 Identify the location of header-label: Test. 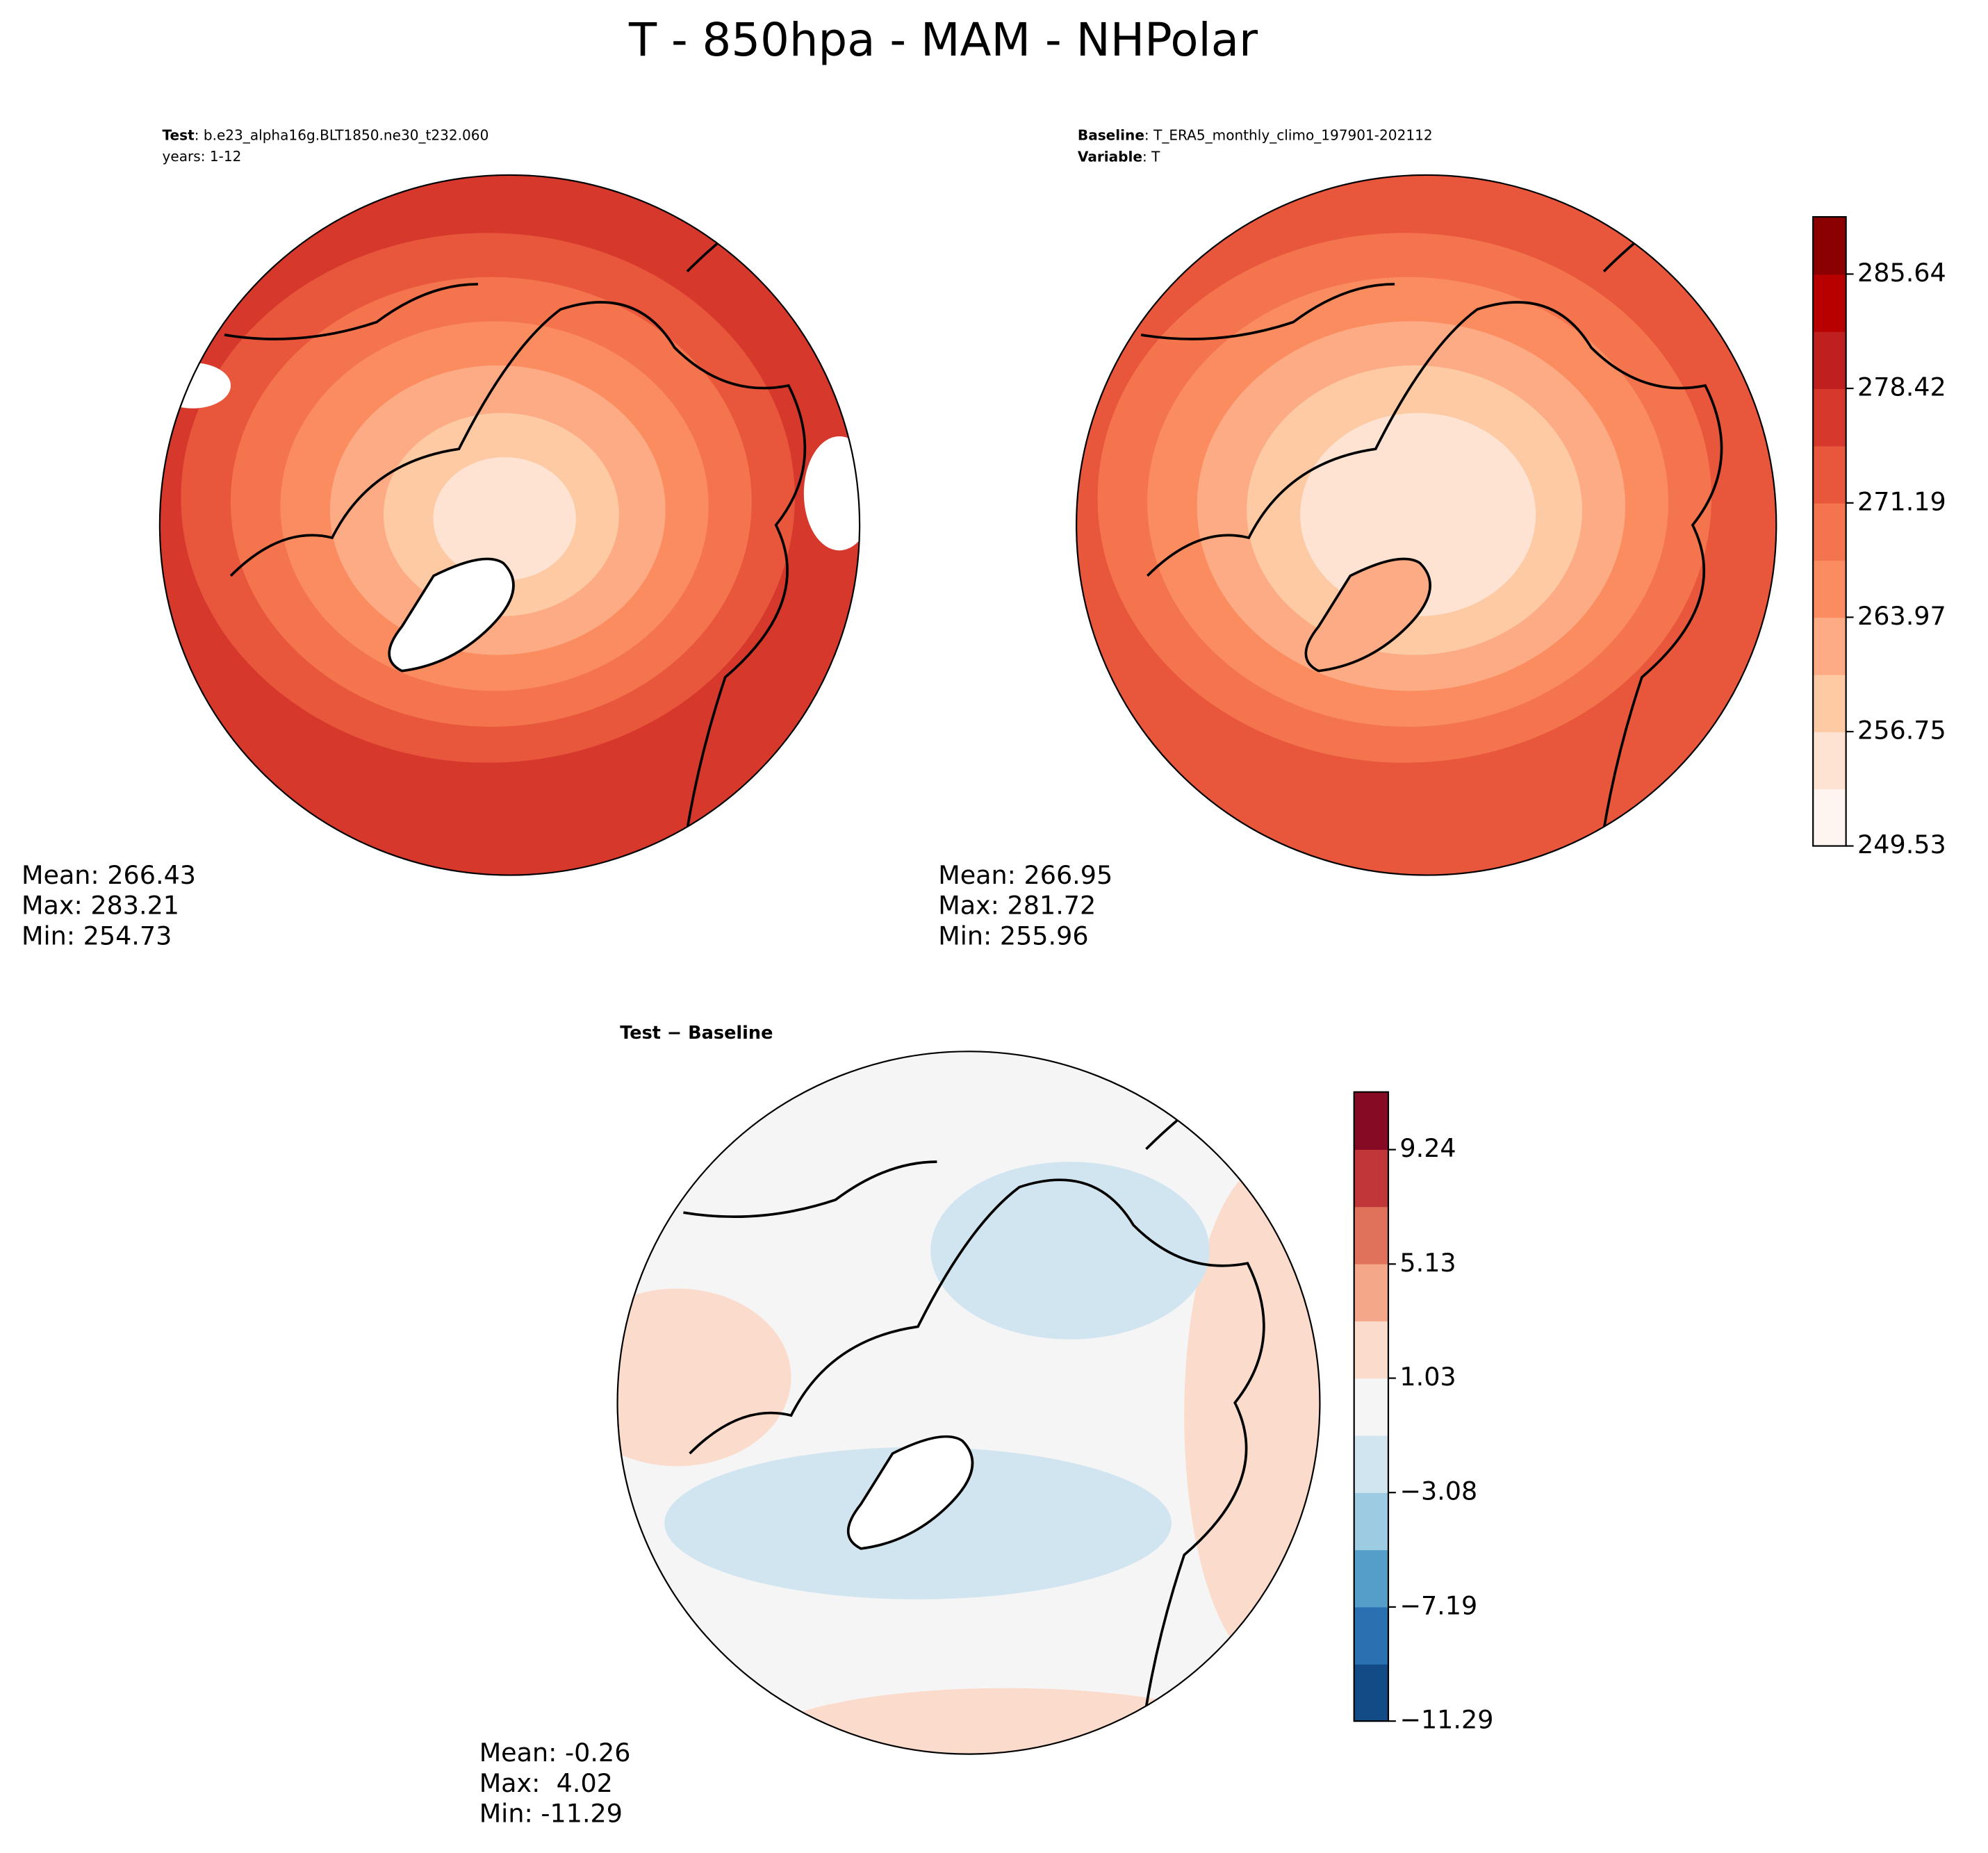
(179, 134).